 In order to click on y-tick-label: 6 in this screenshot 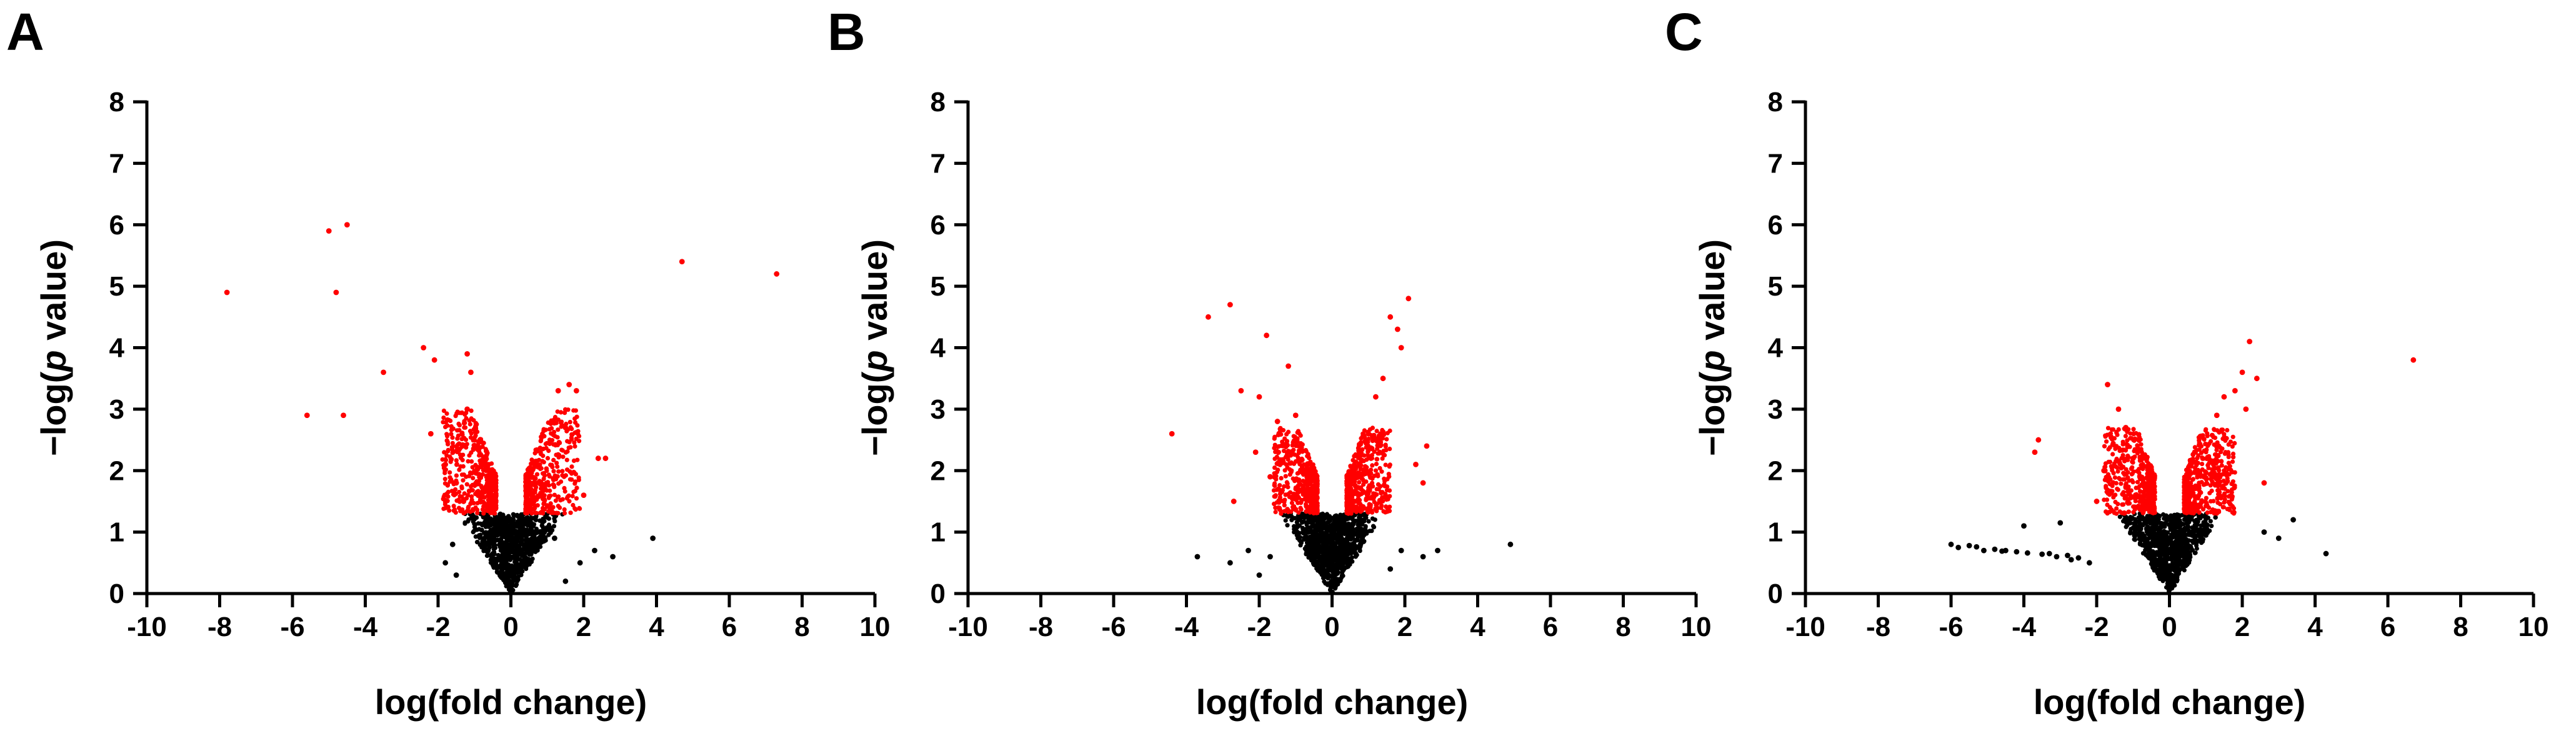, I will do `click(116, 225)`.